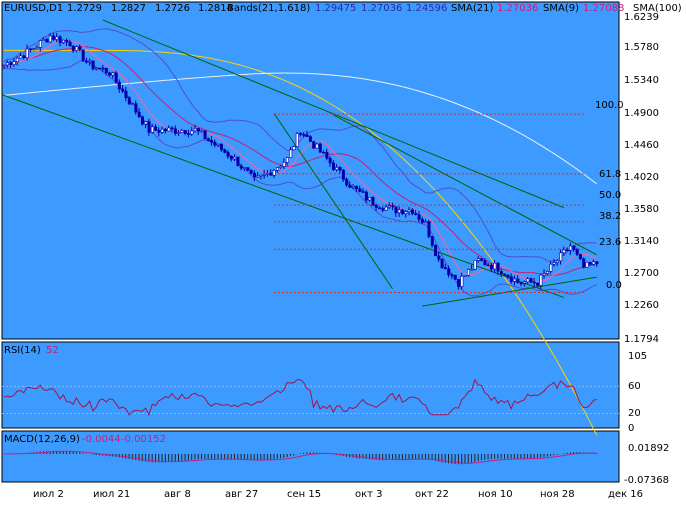 The width and height of the screenshot is (686, 512). I want to click on ohlc-low: 1.2726, so click(172, 8).